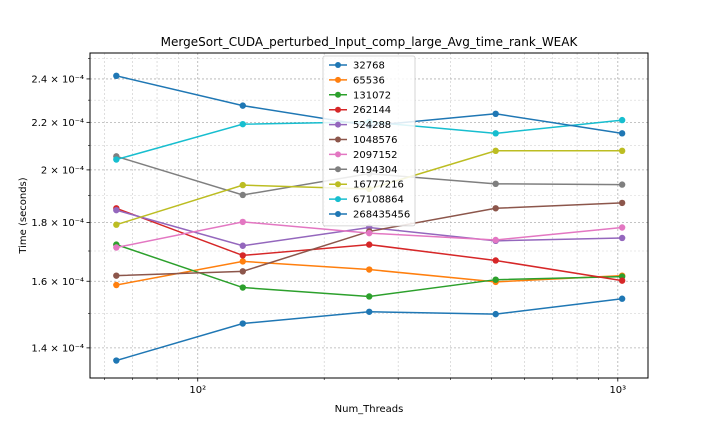 The width and height of the screenshot is (720, 432). What do you see at coordinates (617, 390) in the screenshot?
I see `x-tick-label: 10³` at bounding box center [617, 390].